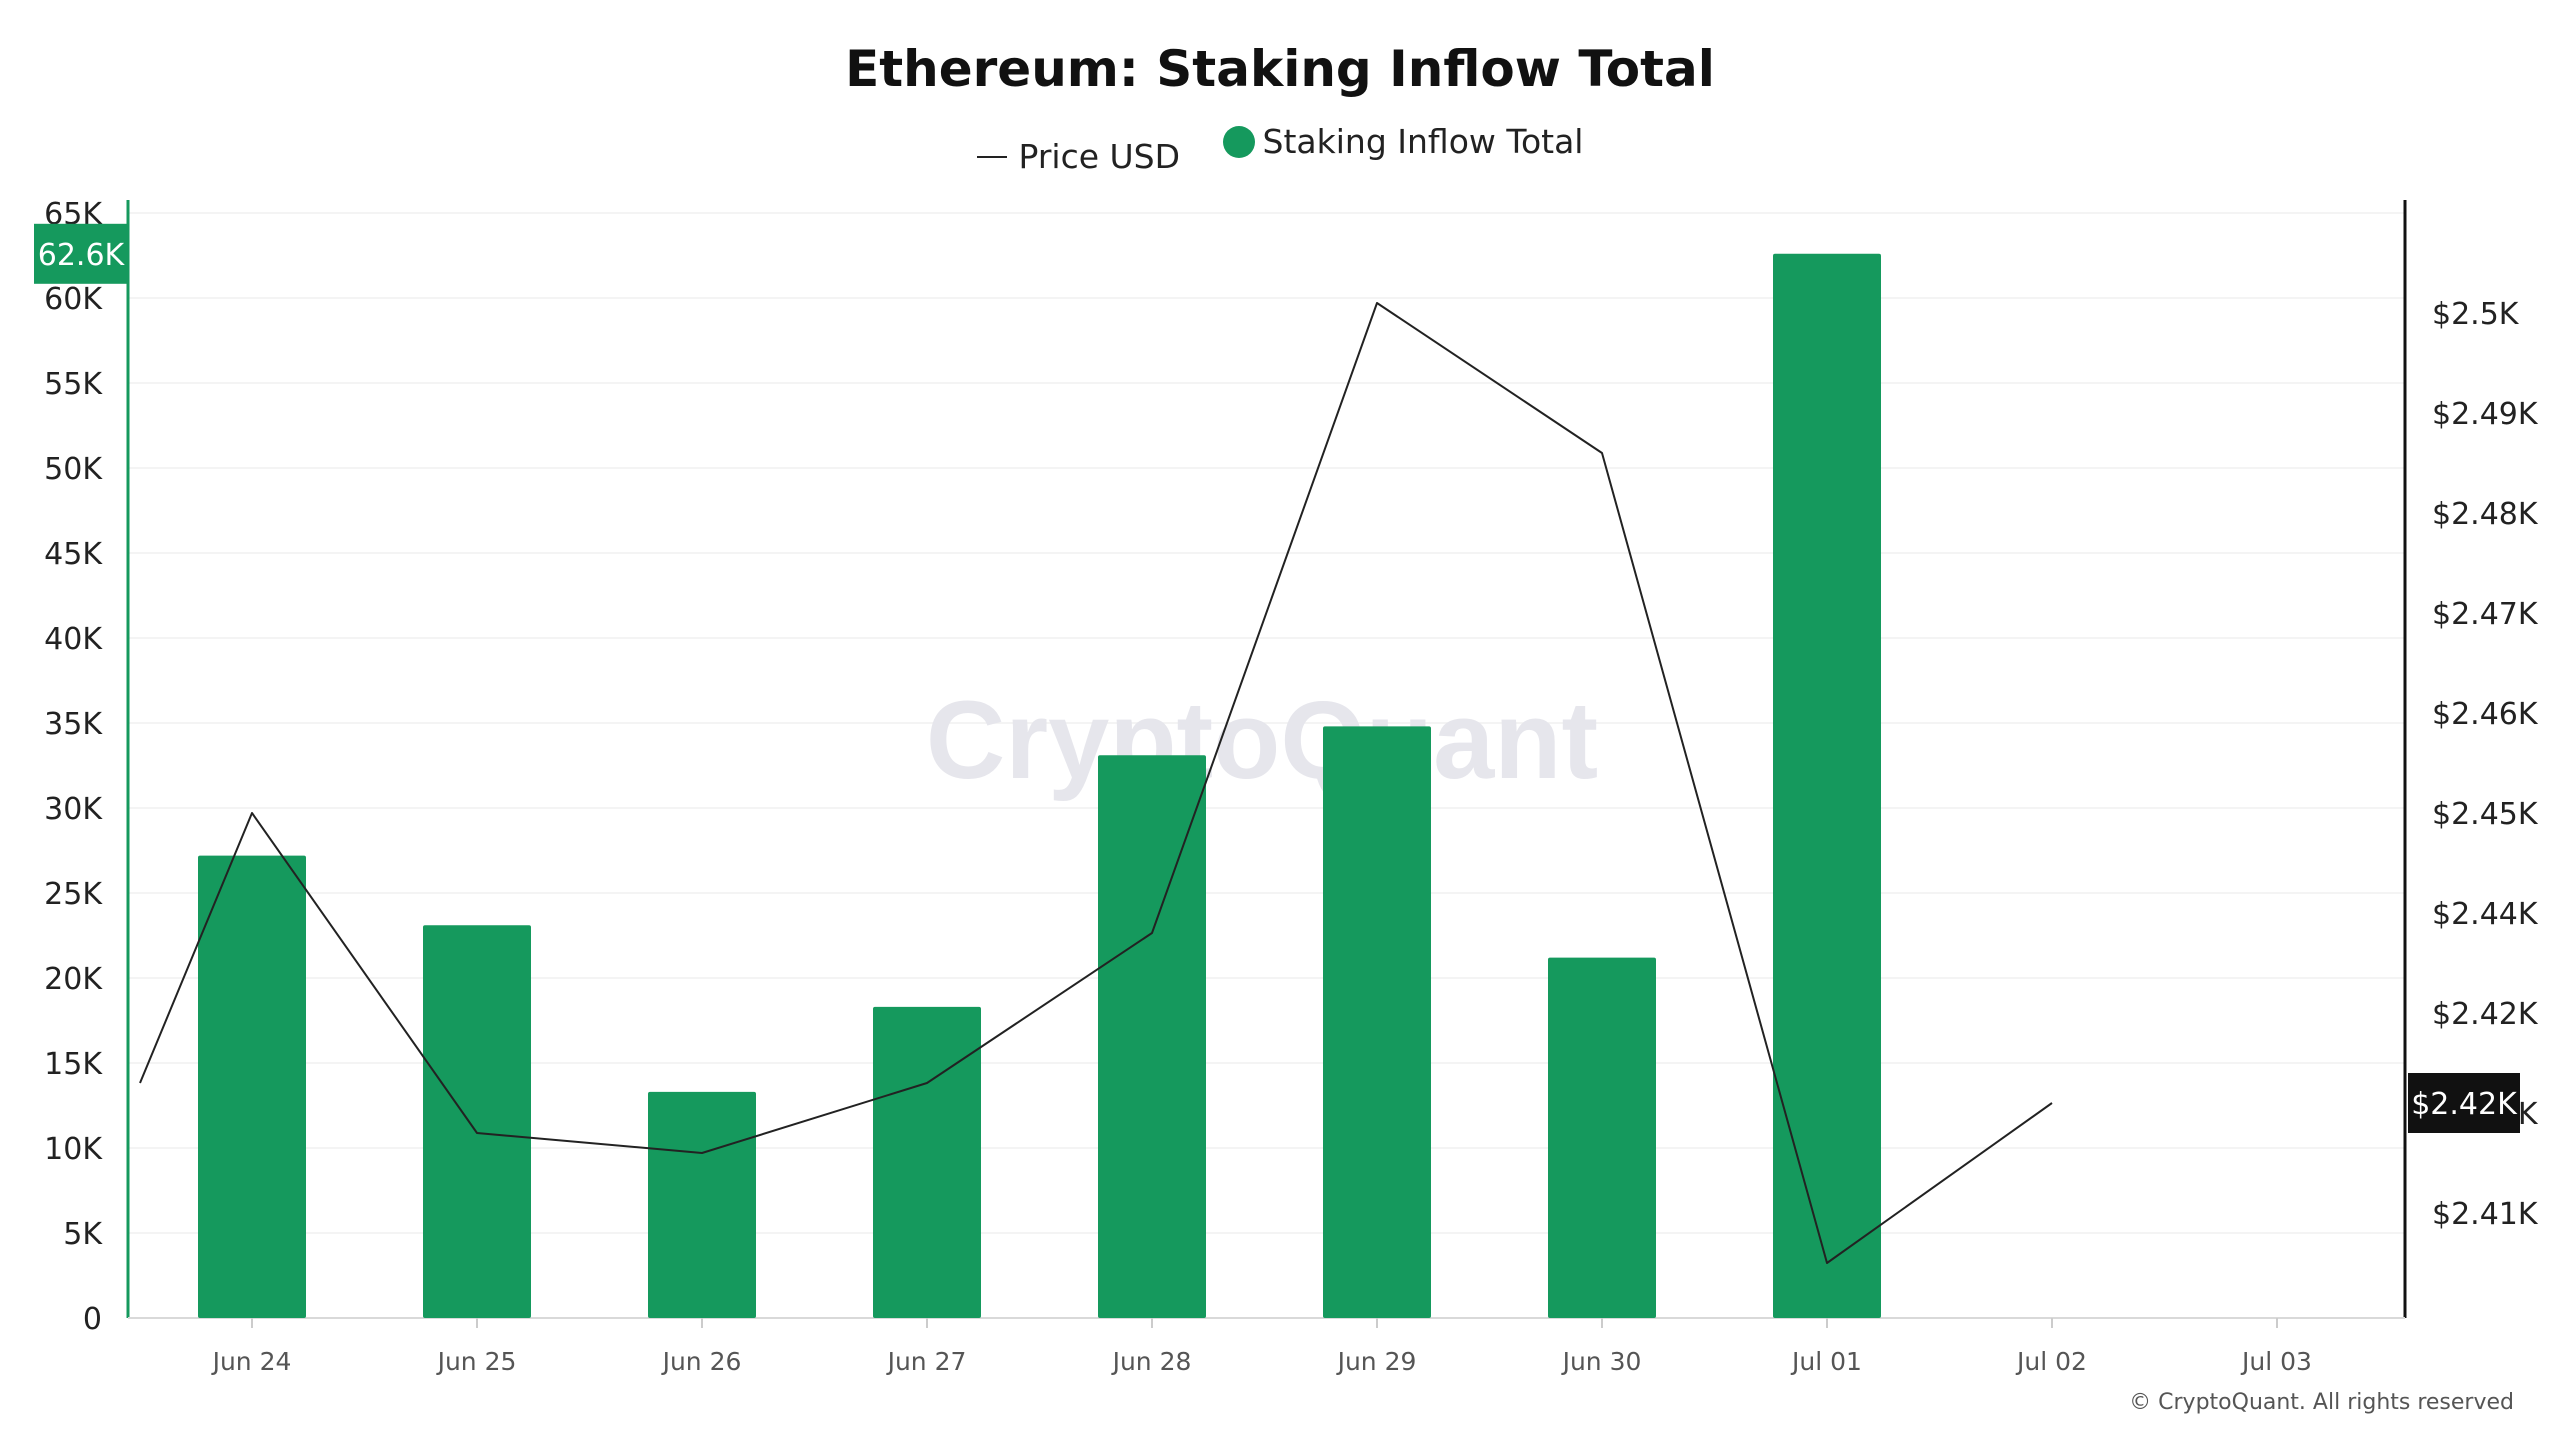  What do you see at coordinates (2485, 514) in the screenshot?
I see `y-right-tick-label: $2.48K` at bounding box center [2485, 514].